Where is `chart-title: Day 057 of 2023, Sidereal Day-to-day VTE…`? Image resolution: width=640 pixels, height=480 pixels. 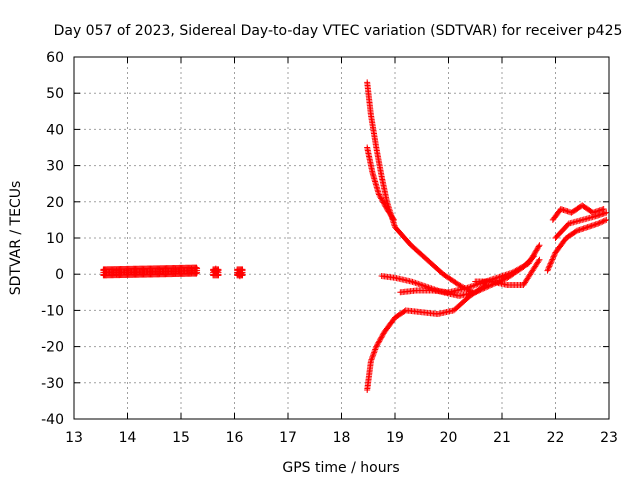 chart-title: Day 057 of 2023, Sidereal Day-to-day VTE… is located at coordinates (338, 31).